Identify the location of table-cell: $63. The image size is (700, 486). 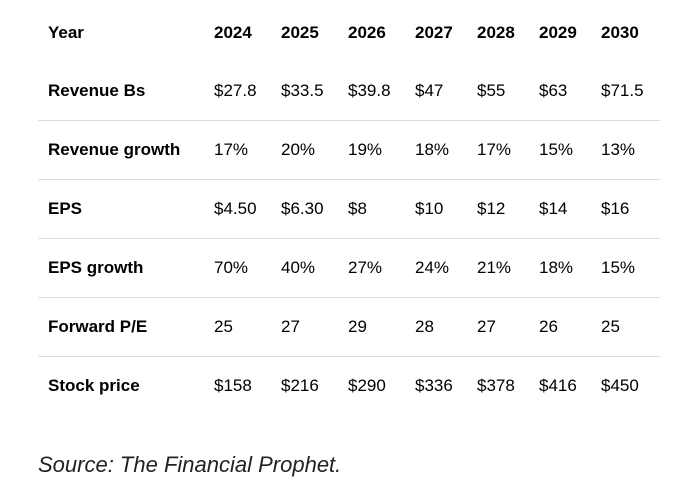
(570, 91).